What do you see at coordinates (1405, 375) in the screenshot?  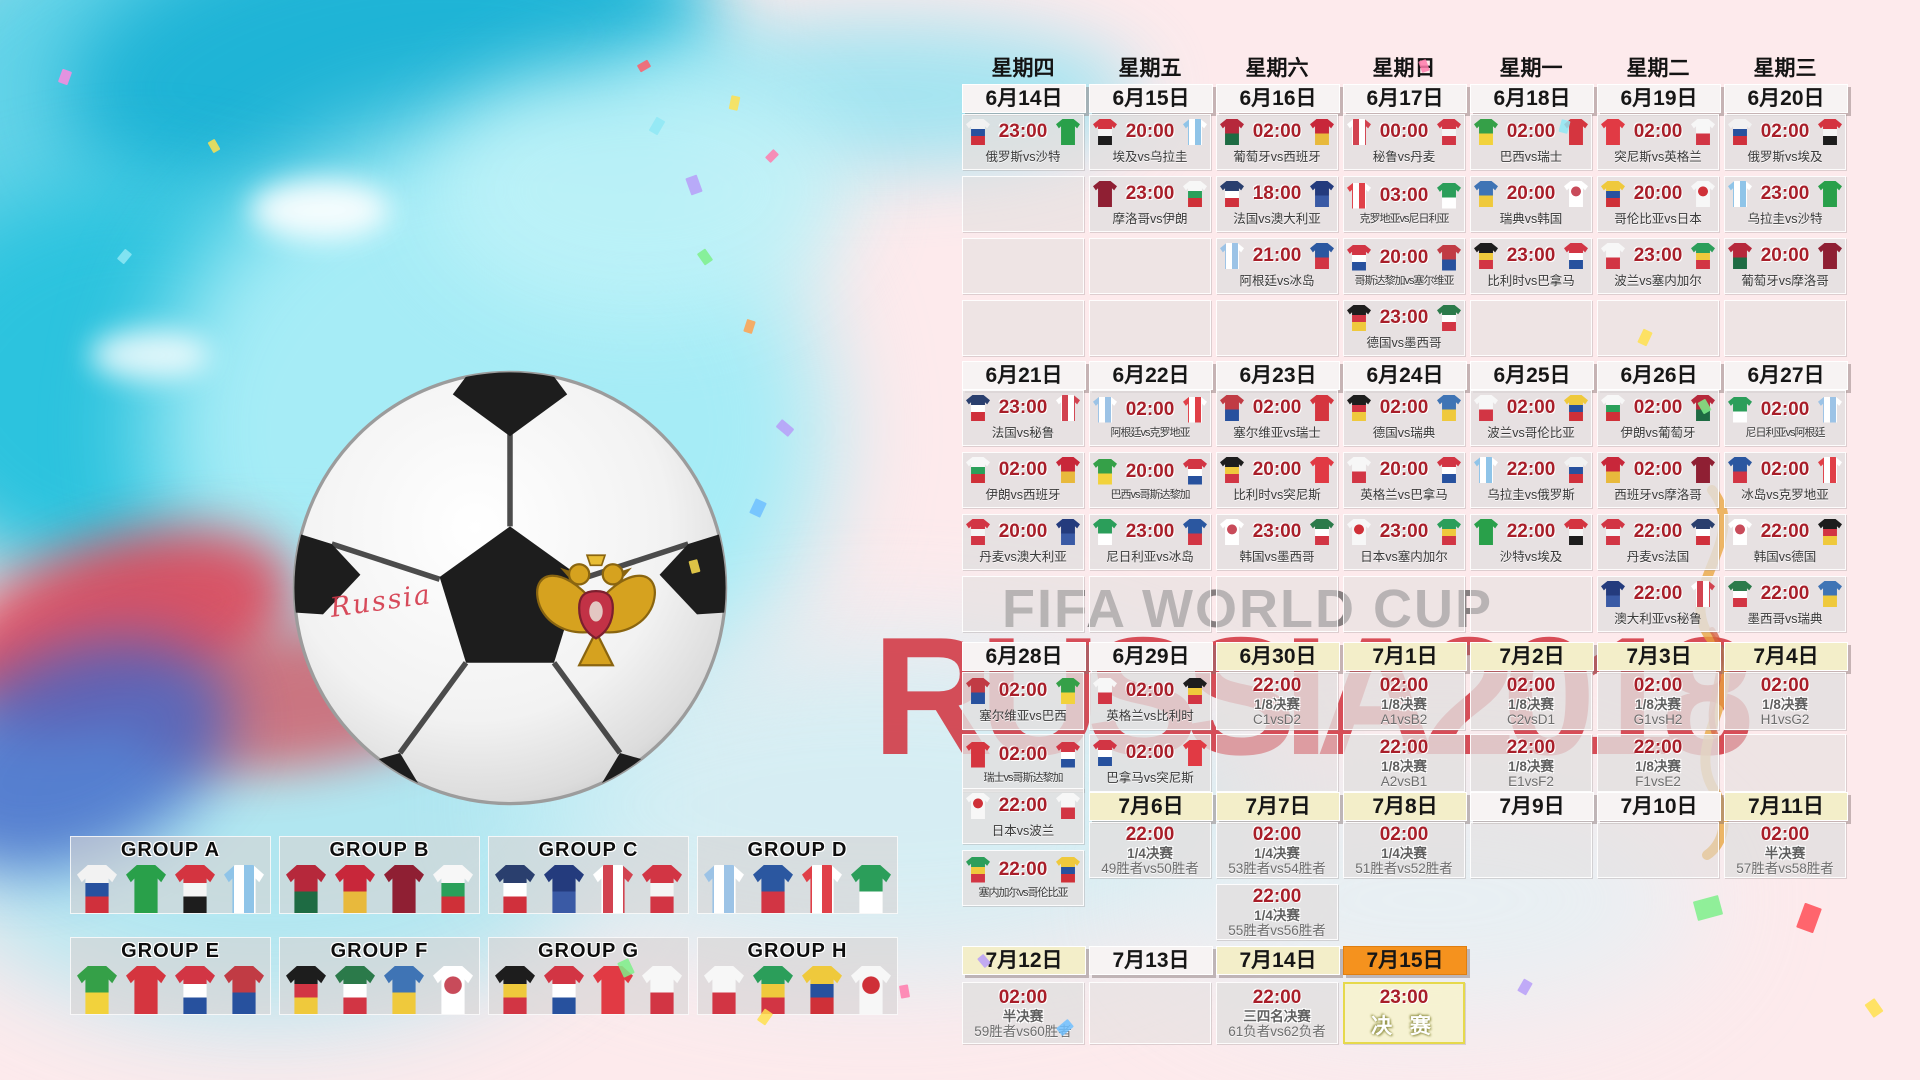 I see `date-header: 6月24日` at bounding box center [1405, 375].